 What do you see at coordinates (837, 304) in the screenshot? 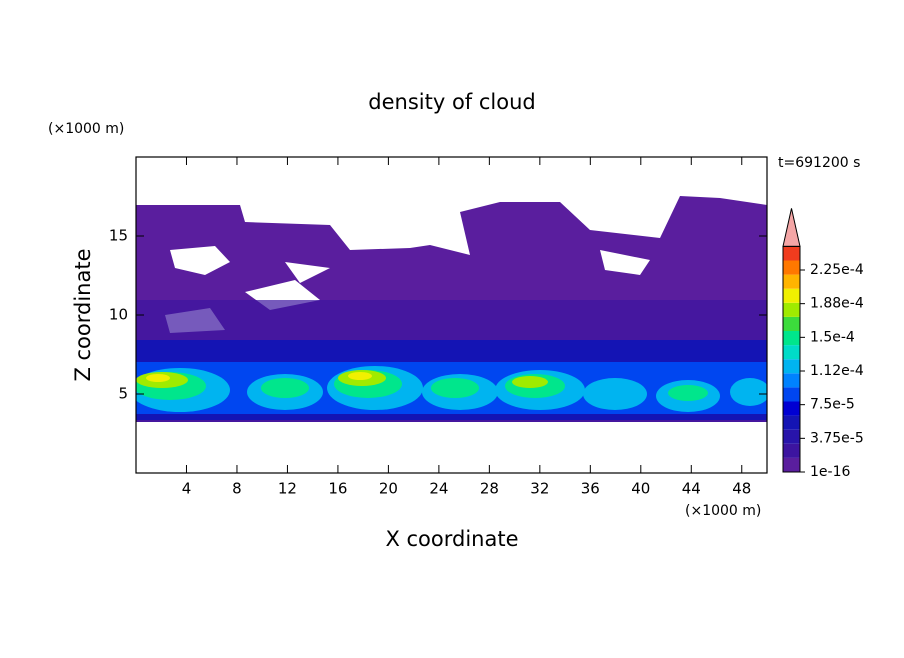
I see `colorbar-label: 1.88e-4` at bounding box center [837, 304].